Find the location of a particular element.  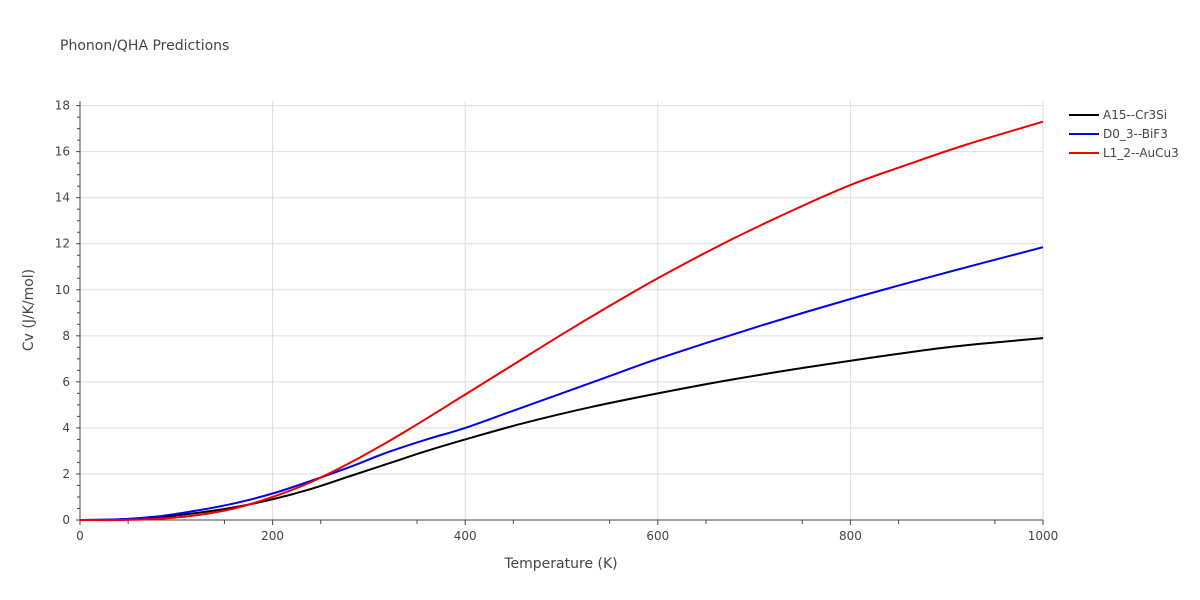

x-tick-labels: 0 200 400 600 800 1000 is located at coordinates (567, 536).